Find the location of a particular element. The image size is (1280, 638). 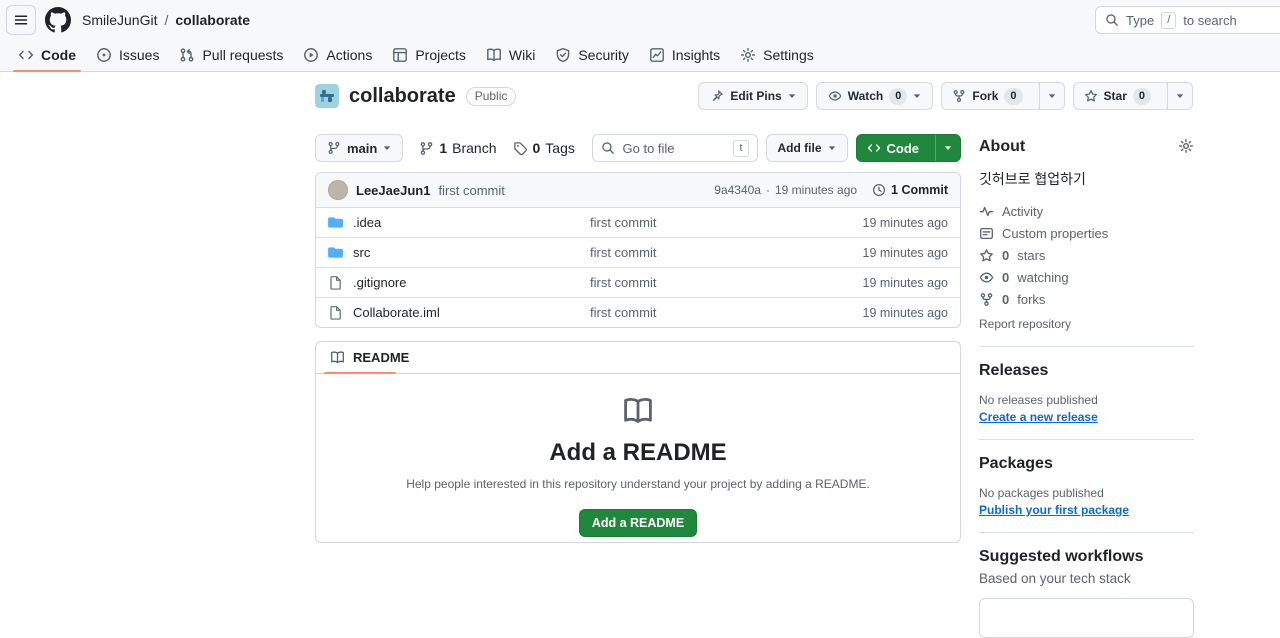

add-readme-button: Add a README is located at coordinates (638, 523).